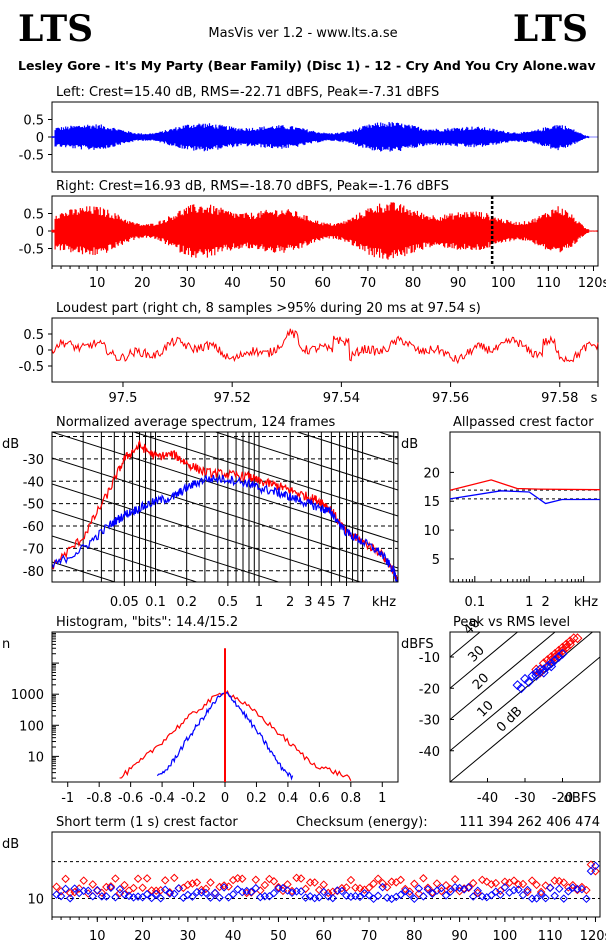  Describe the element at coordinates (550, 936) in the screenshot. I see `short-crest-xtick-label: 110` at that location.